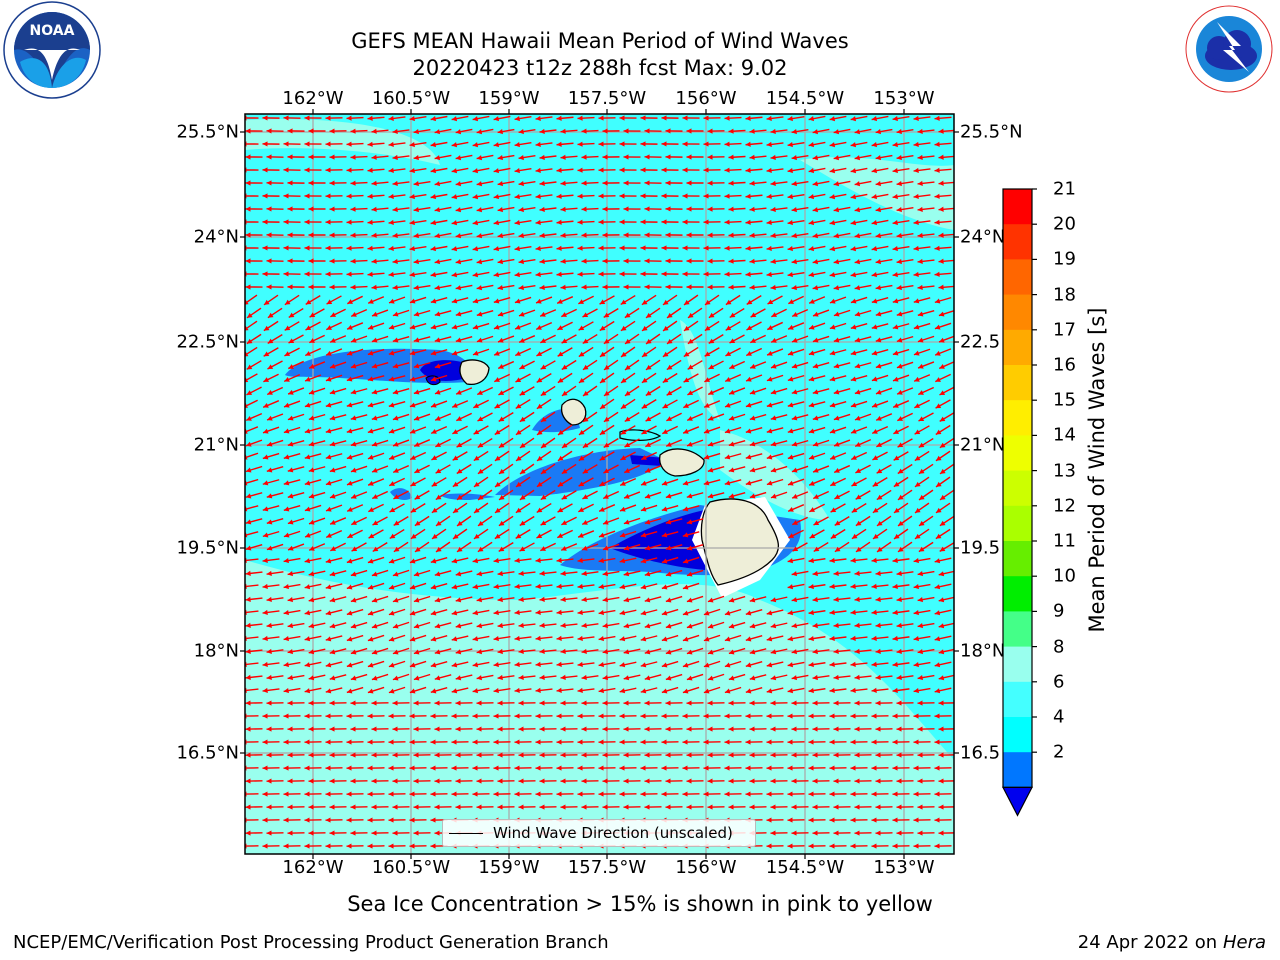  Describe the element at coordinates (739, 542) in the screenshot. I see `island-hawaii` at that location.